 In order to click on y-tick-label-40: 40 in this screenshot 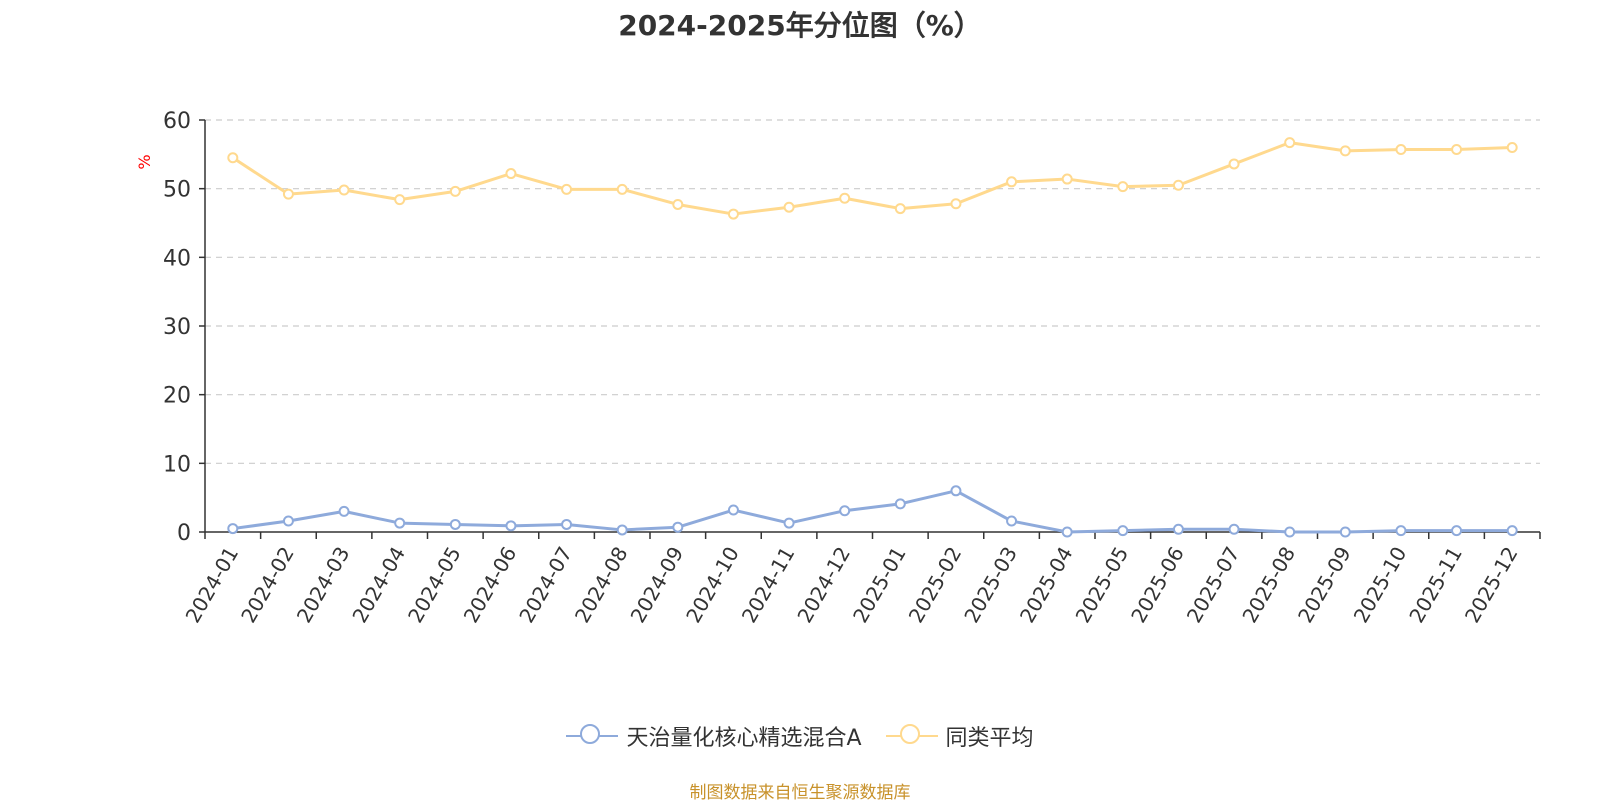, I will do `click(177, 258)`.